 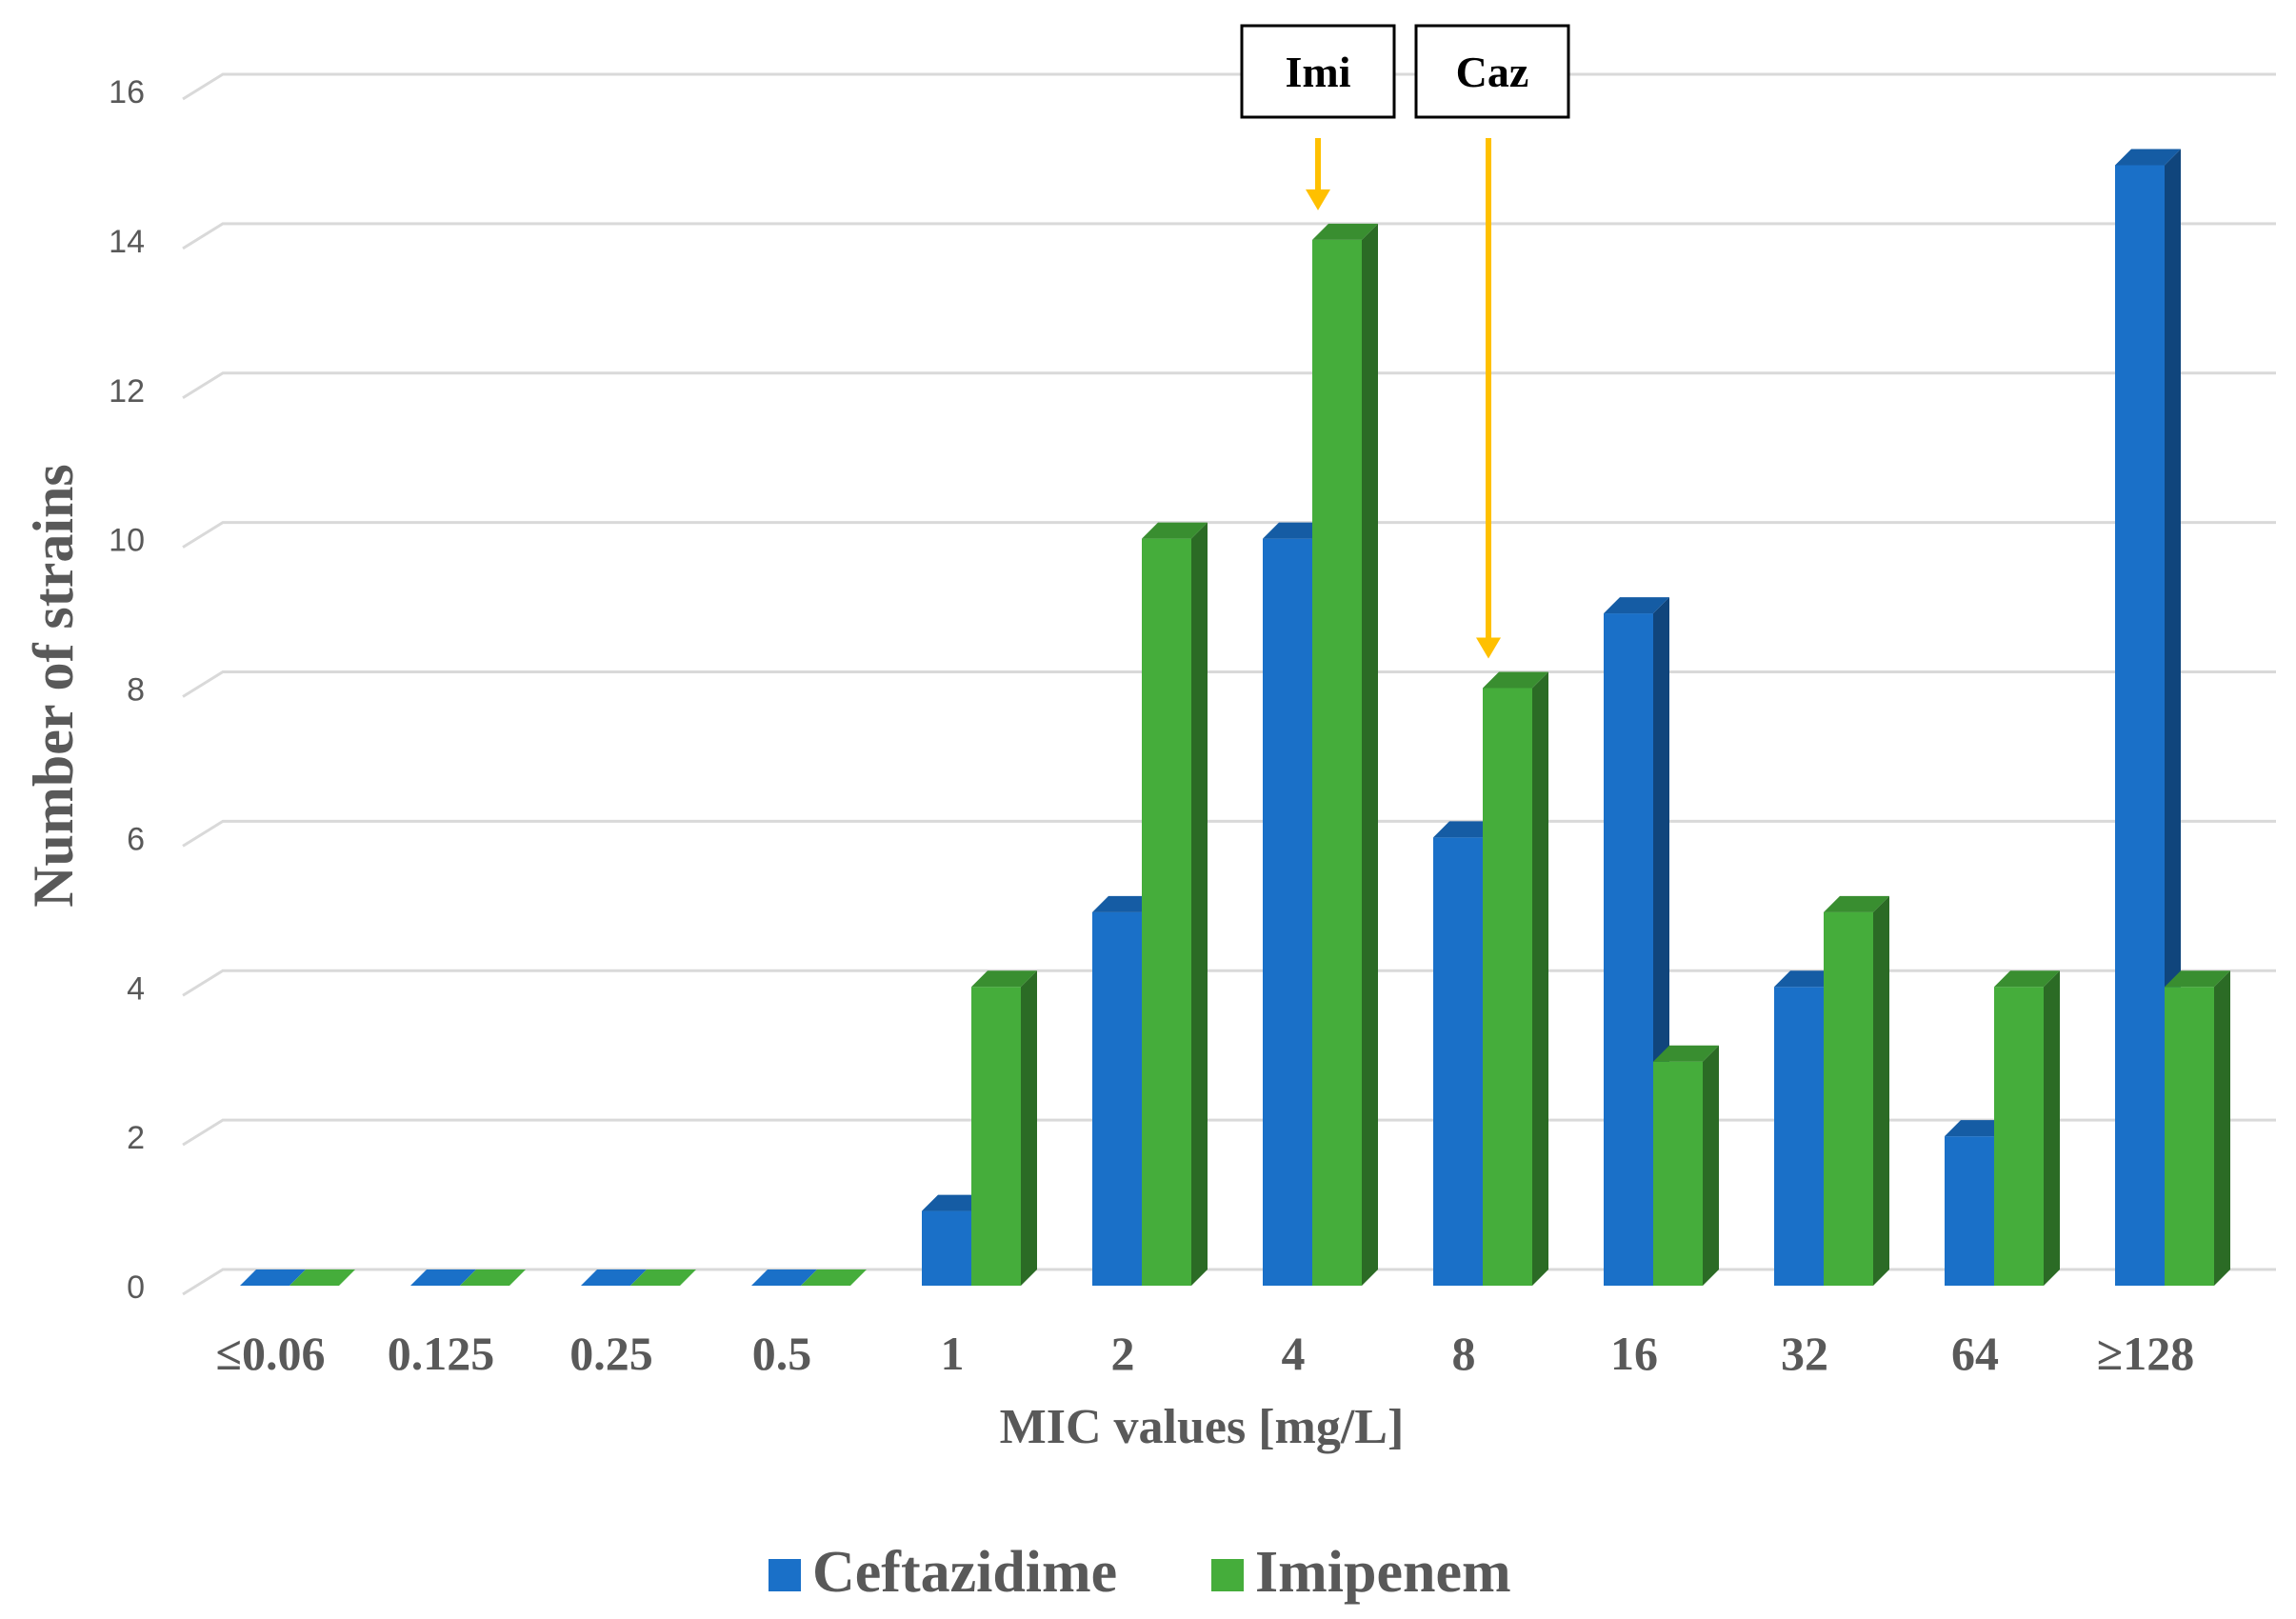 What do you see at coordinates (1634, 1353) in the screenshot?
I see `x-tick-label: 16` at bounding box center [1634, 1353].